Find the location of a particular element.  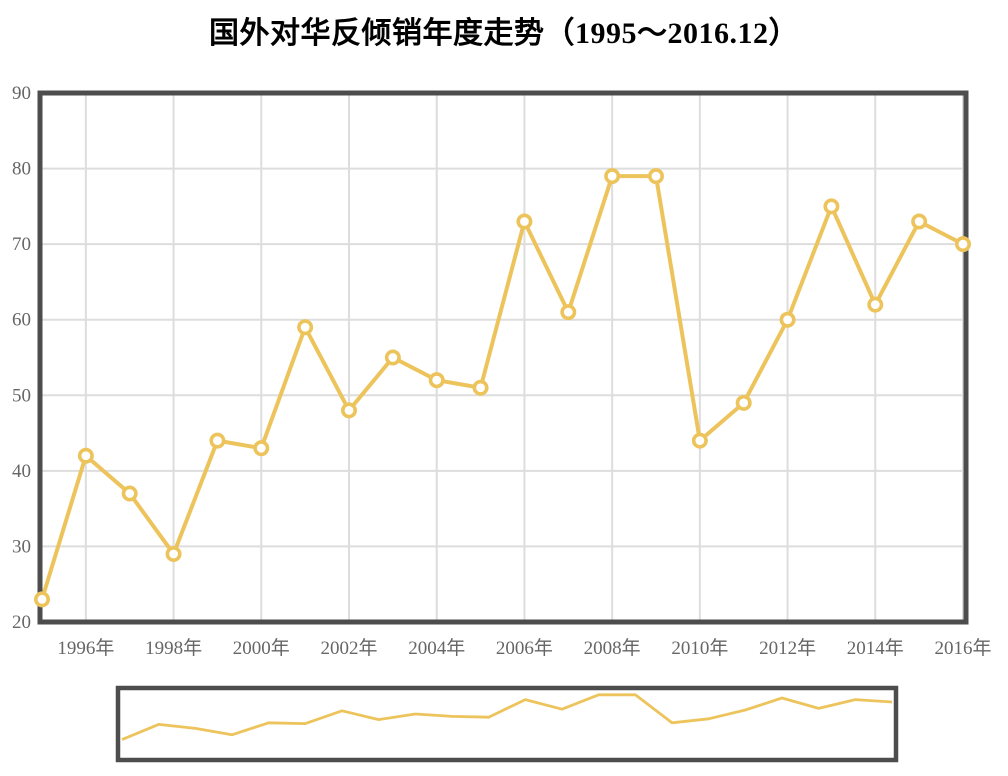

data-point-2005 is located at coordinates (480, 387).